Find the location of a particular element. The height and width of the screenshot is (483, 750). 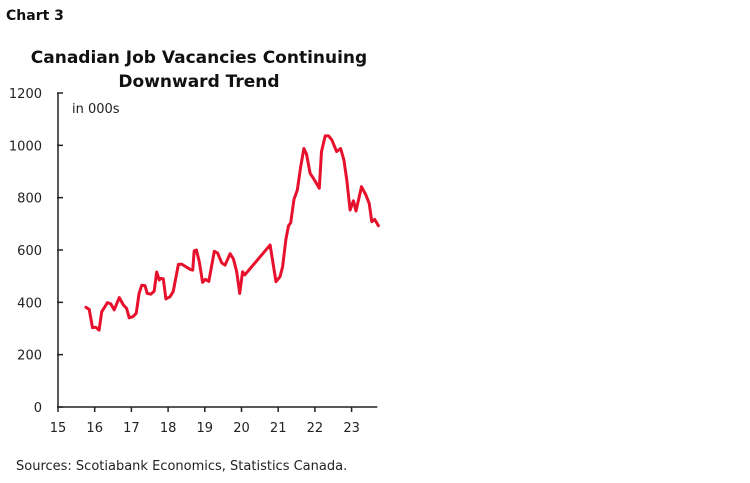

y-tick-label: 600 is located at coordinates (29, 251).